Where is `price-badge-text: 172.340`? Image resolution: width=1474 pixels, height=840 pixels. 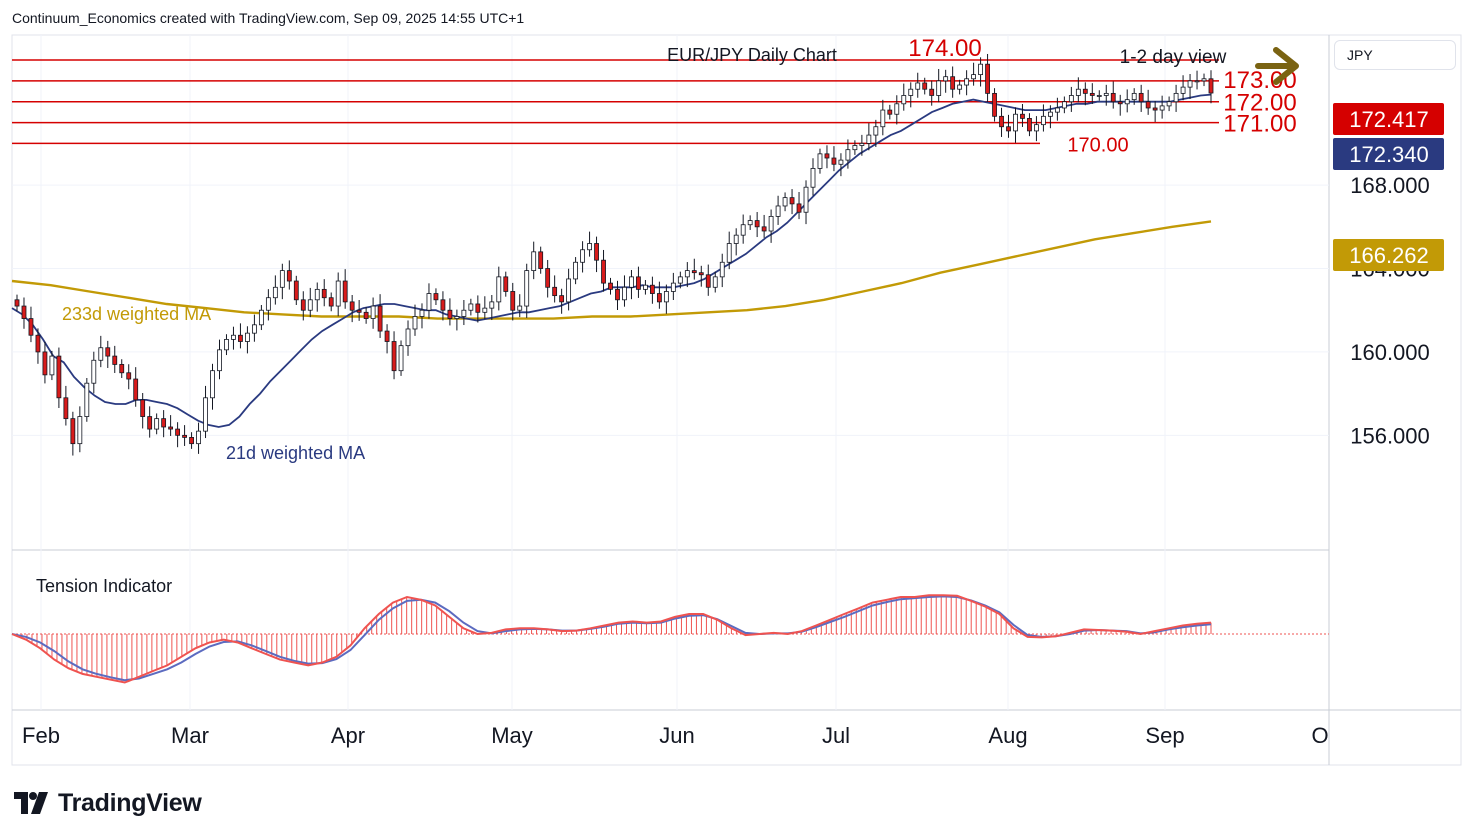
price-badge-text: 172.340 is located at coordinates (1389, 154).